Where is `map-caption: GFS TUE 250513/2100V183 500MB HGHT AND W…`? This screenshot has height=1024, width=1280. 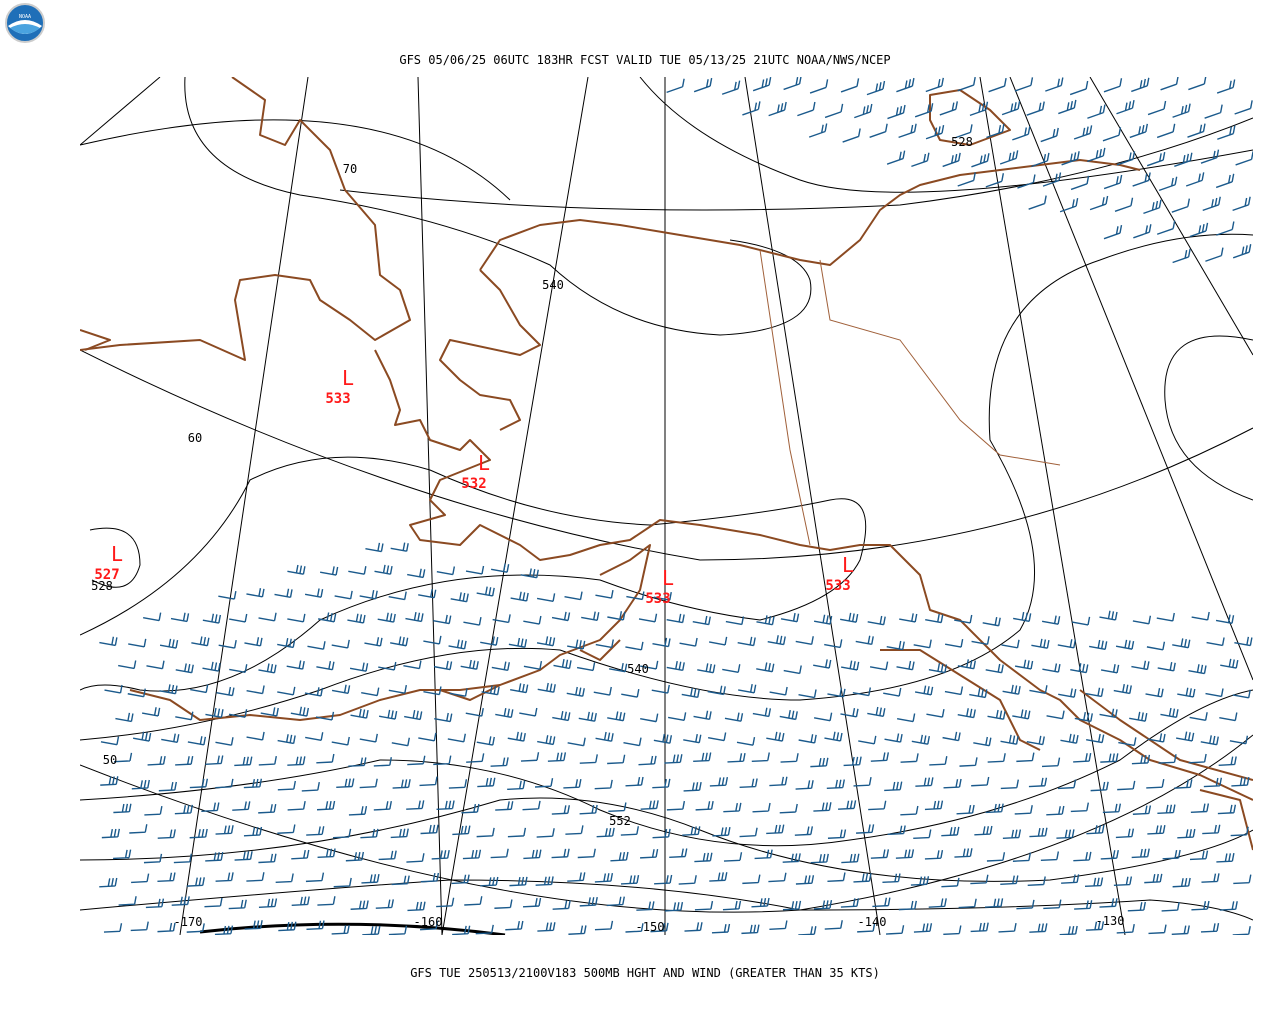 map-caption: GFS TUE 250513/2100V183 500MB HGHT AND W… is located at coordinates (645, 973).